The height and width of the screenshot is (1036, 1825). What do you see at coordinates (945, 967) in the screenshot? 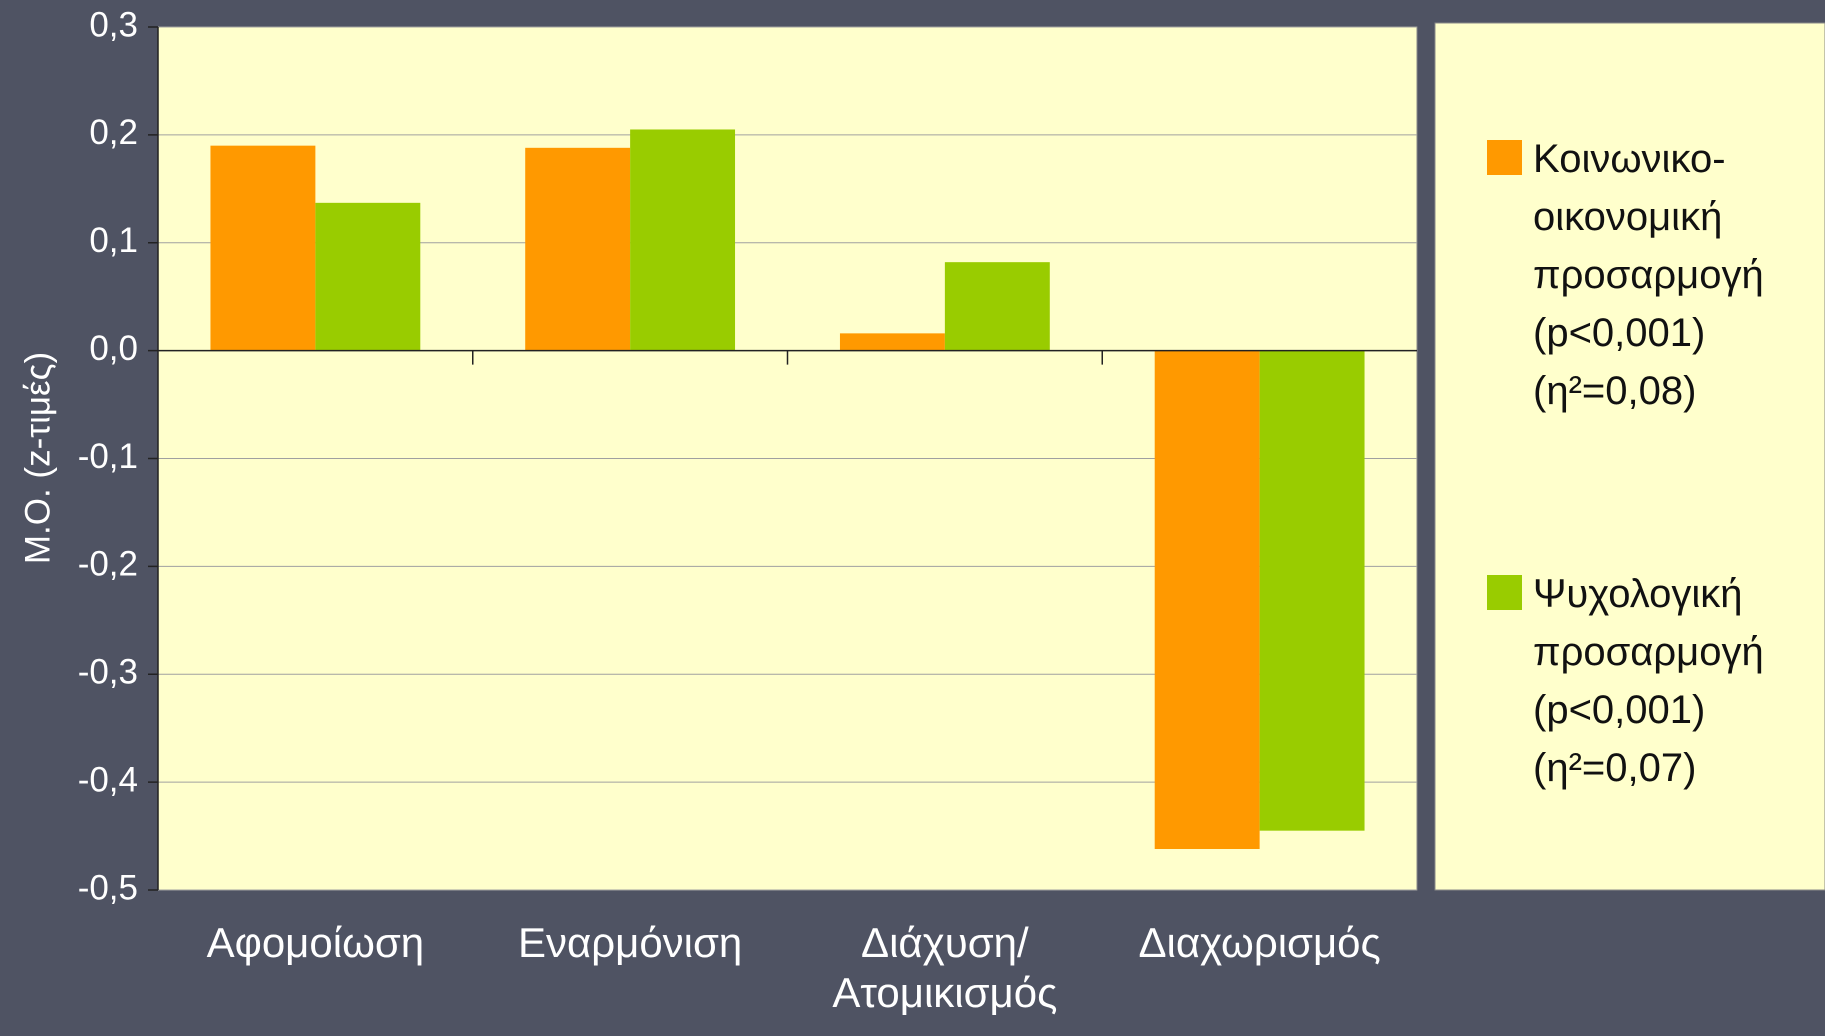
I see `x-tick-label: Διάχυση/ Ατομικισμός` at bounding box center [945, 967].